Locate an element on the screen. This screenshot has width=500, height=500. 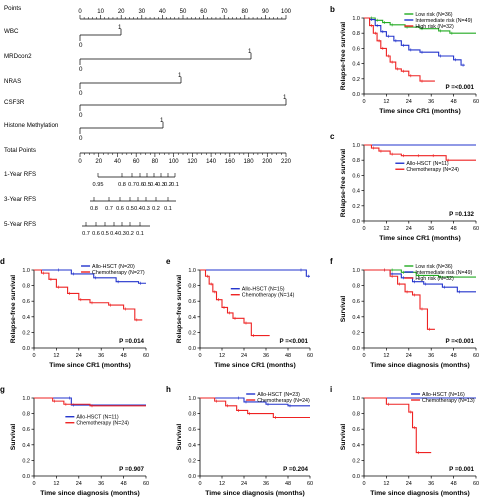
wbc-value-1: 1 is located at coordinates (120, 27).